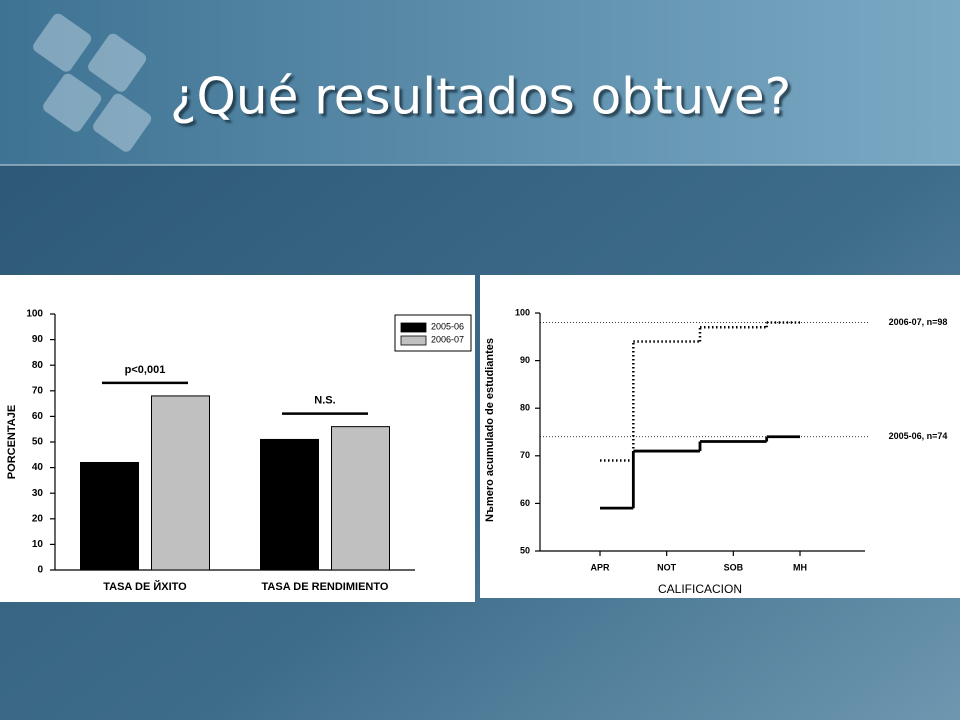  Describe the element at coordinates (700, 589) in the screenshot. I see `x-axis-label: CALIFICACION` at that location.